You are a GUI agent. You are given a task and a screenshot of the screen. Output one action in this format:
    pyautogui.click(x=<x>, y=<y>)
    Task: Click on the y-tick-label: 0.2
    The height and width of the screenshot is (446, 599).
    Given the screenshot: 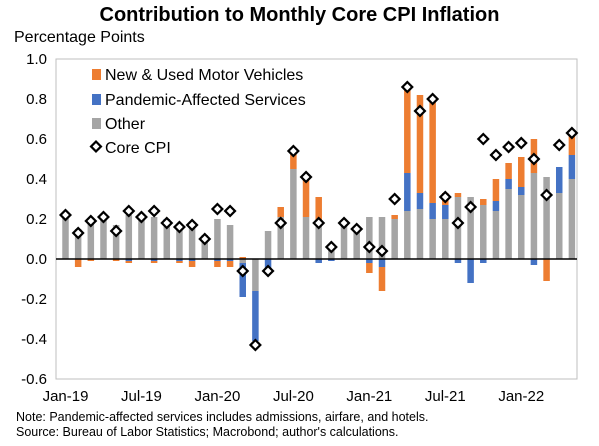 What is the action you would take?
    pyautogui.click(x=36, y=219)
    